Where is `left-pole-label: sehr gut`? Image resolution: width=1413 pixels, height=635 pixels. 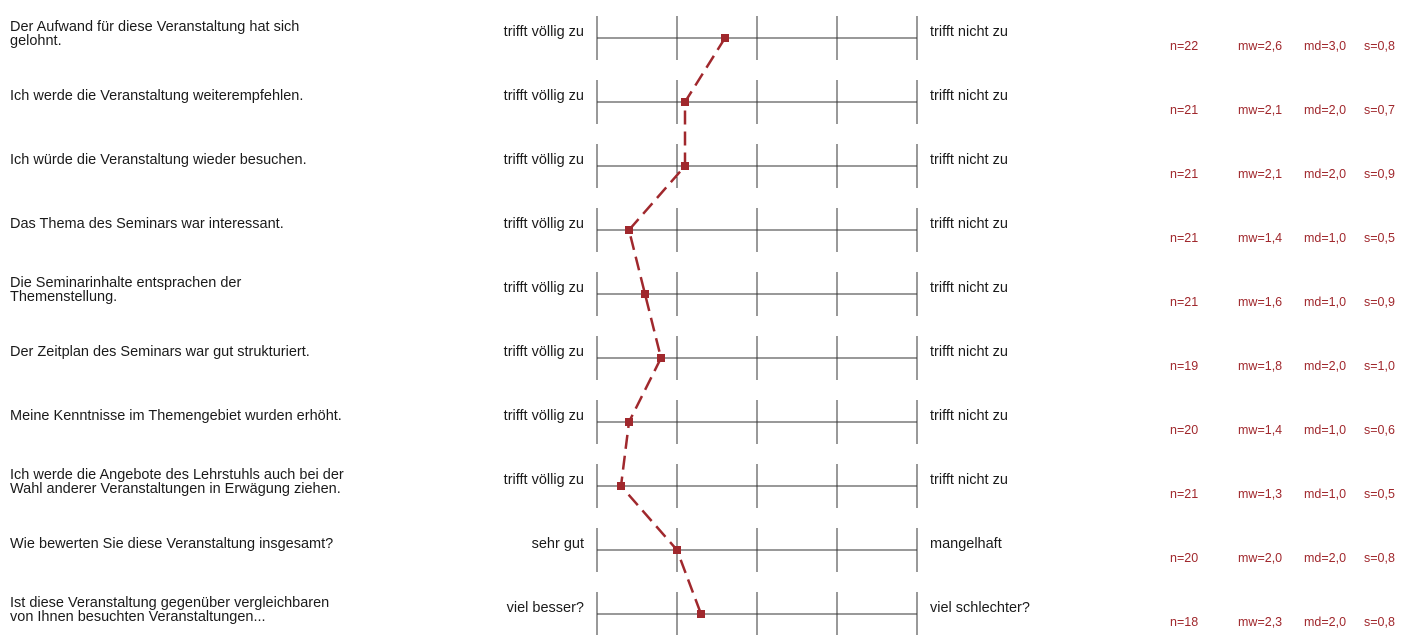
left-pole-label: sehr gut is located at coordinates (558, 544).